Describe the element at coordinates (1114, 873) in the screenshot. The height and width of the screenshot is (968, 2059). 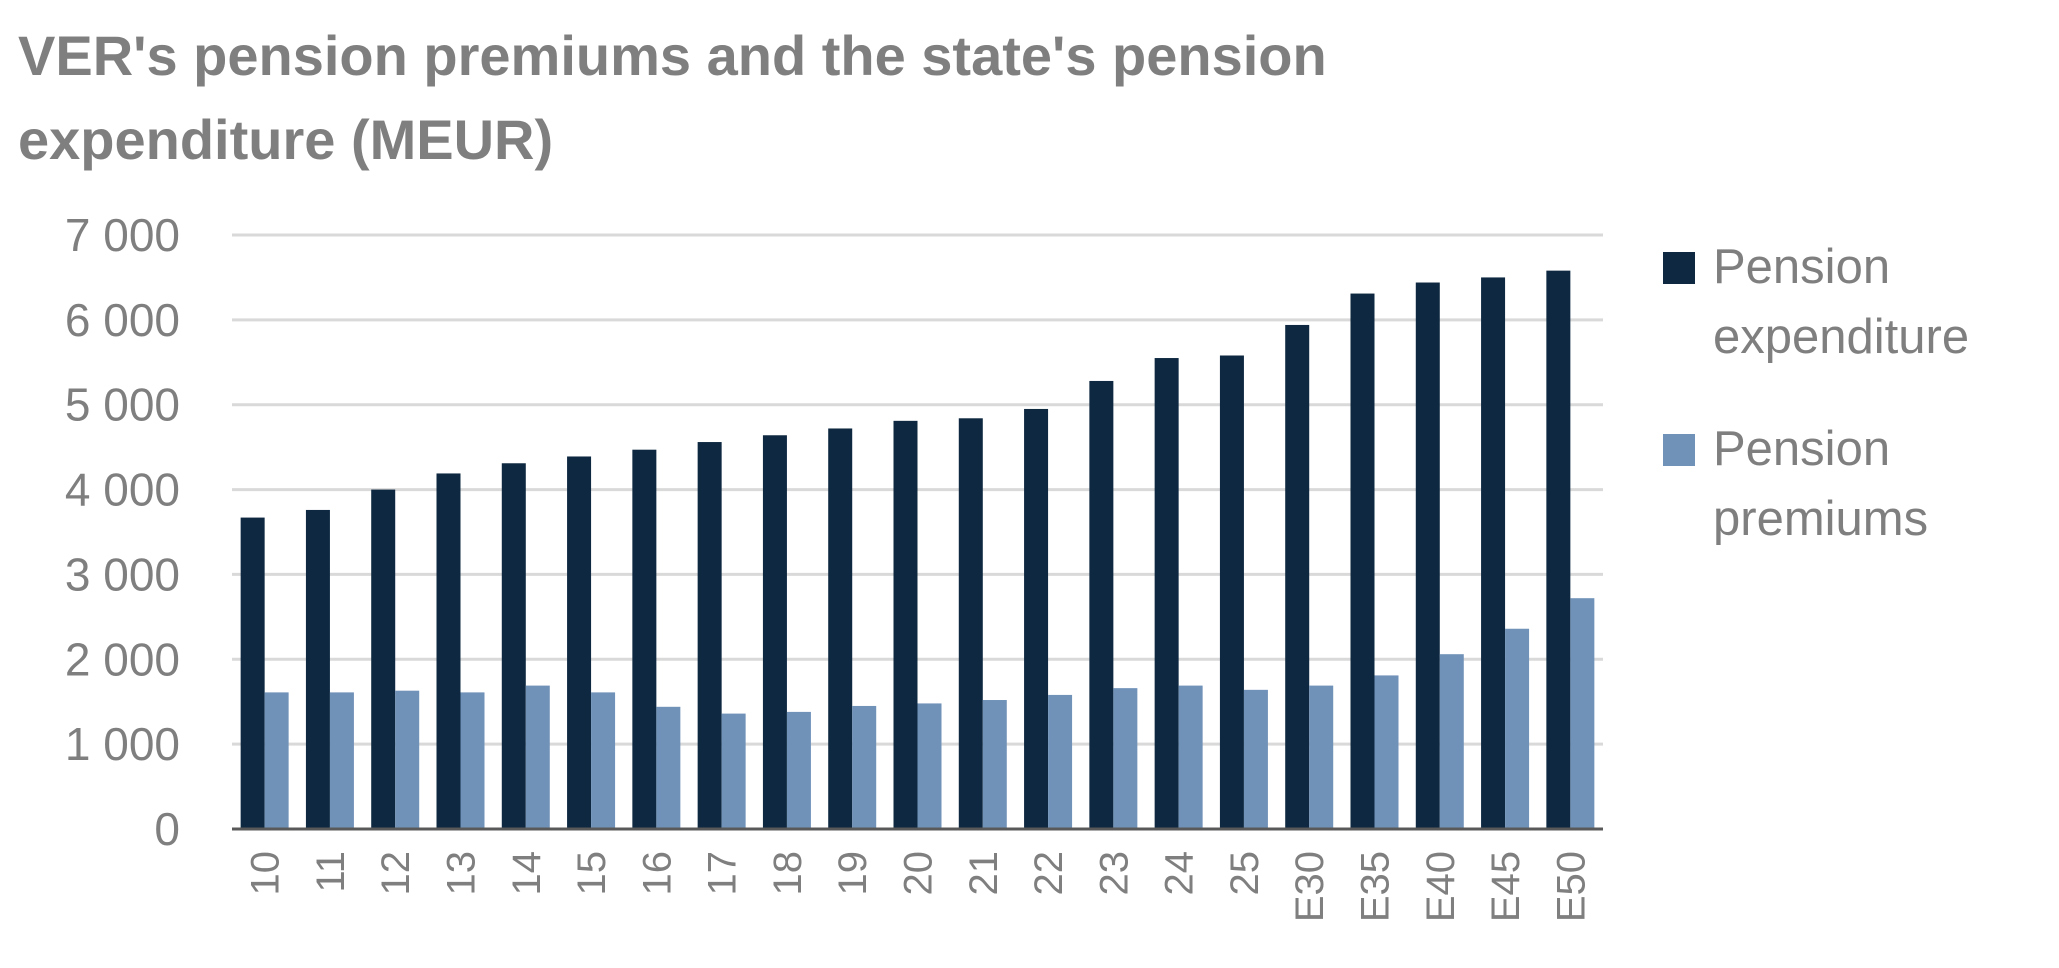
I see `x-tick-label: 23` at that location.